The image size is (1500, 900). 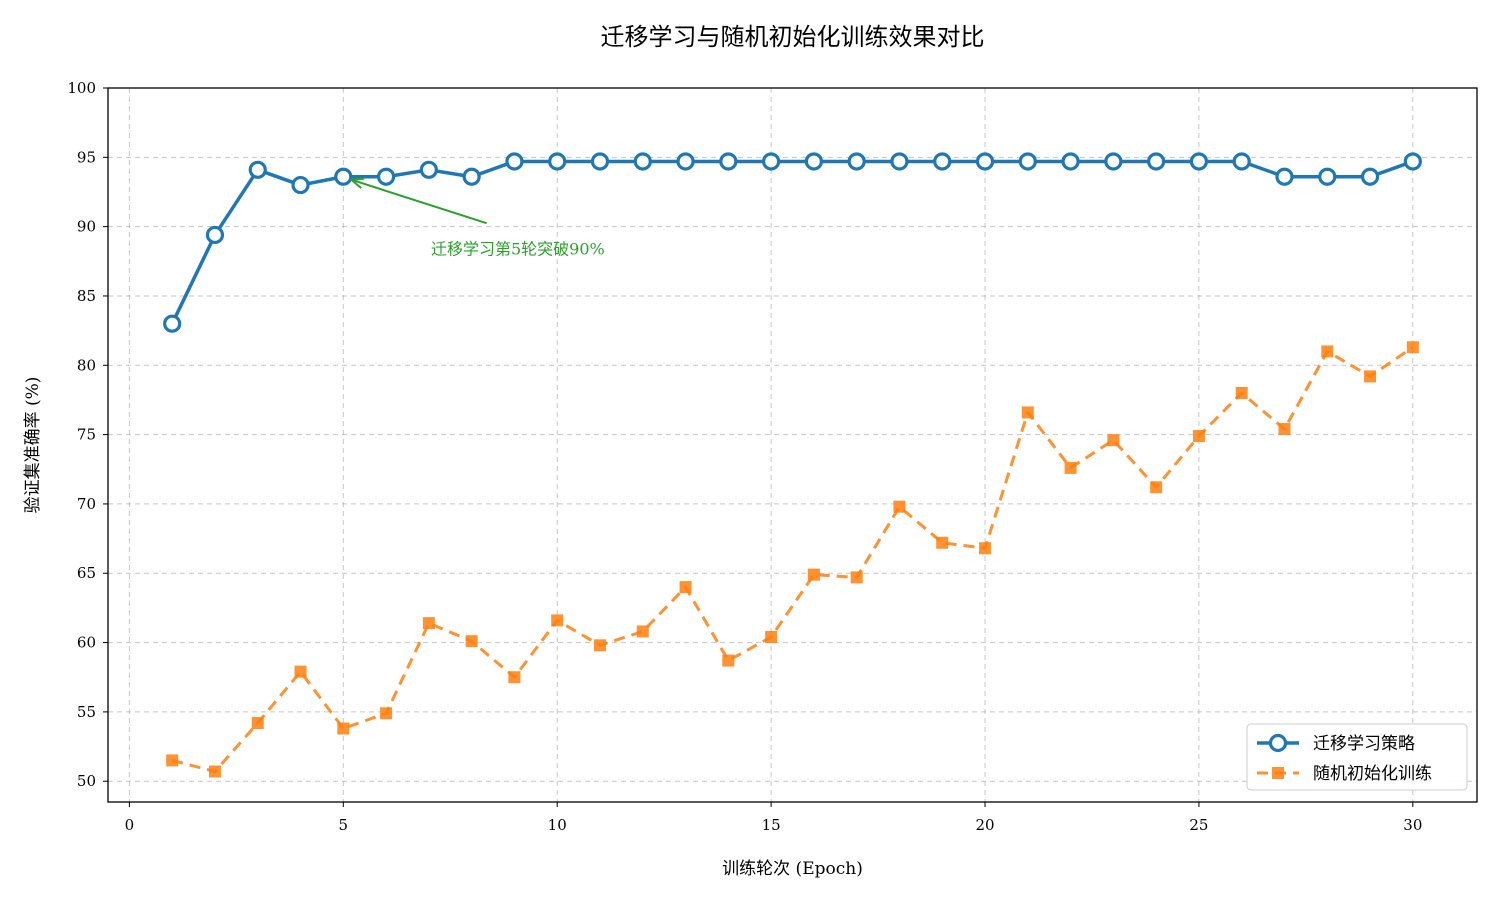 What do you see at coordinates (86, 296) in the screenshot?
I see `y-tick-label: 85` at bounding box center [86, 296].